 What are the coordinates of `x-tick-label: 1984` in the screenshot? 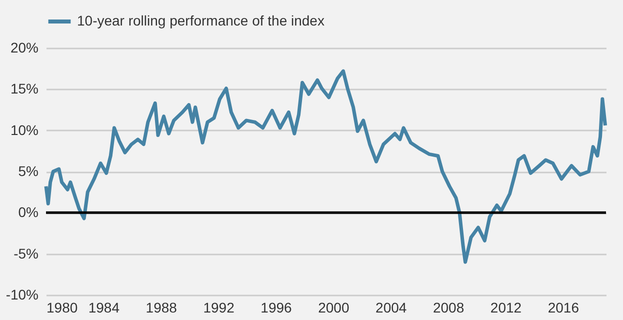 It's located at (104, 308).